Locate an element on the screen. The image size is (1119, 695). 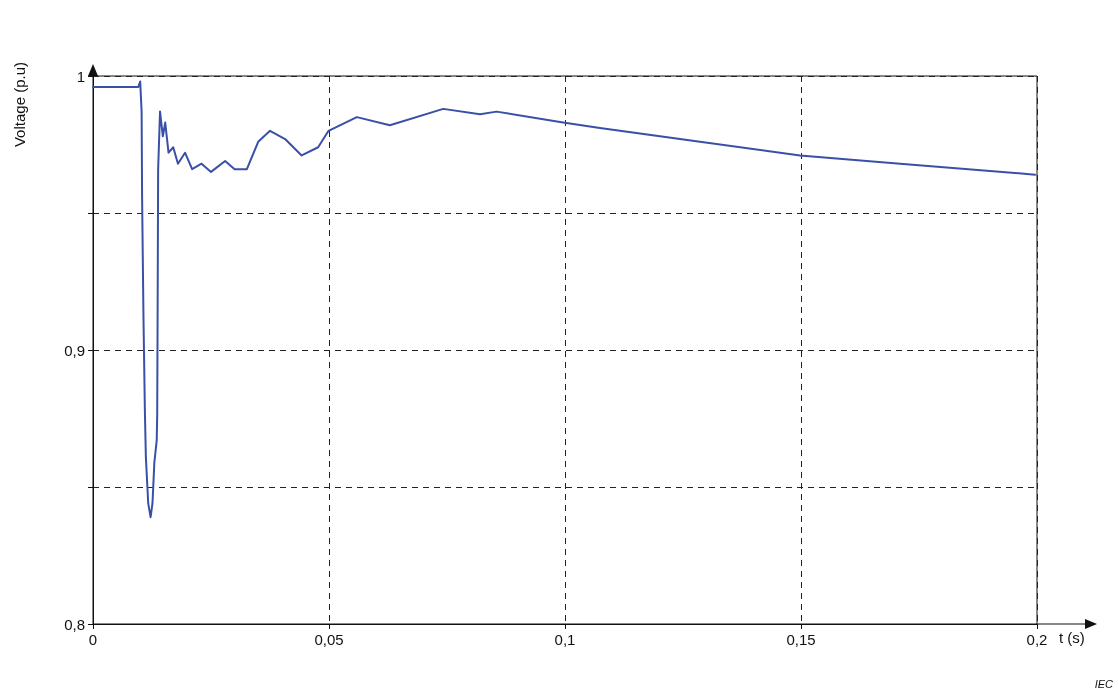
y-tick-label: 0,8 is located at coordinates (74, 624).